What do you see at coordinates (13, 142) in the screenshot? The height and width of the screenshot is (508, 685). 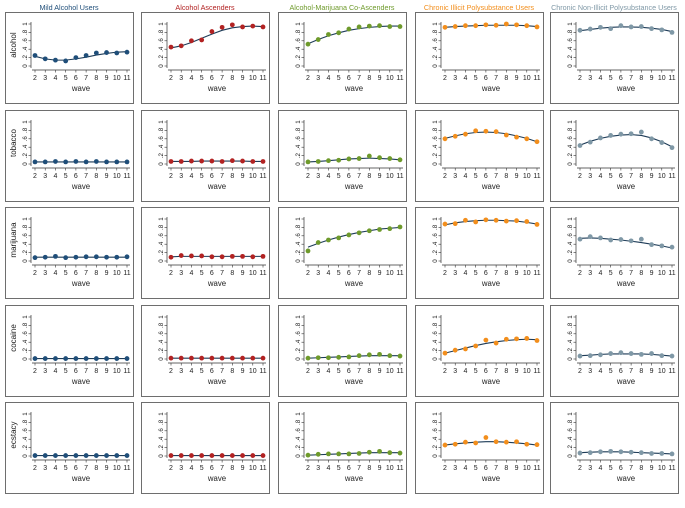 I see `row-label-tobacco: tobacco` at bounding box center [13, 142].